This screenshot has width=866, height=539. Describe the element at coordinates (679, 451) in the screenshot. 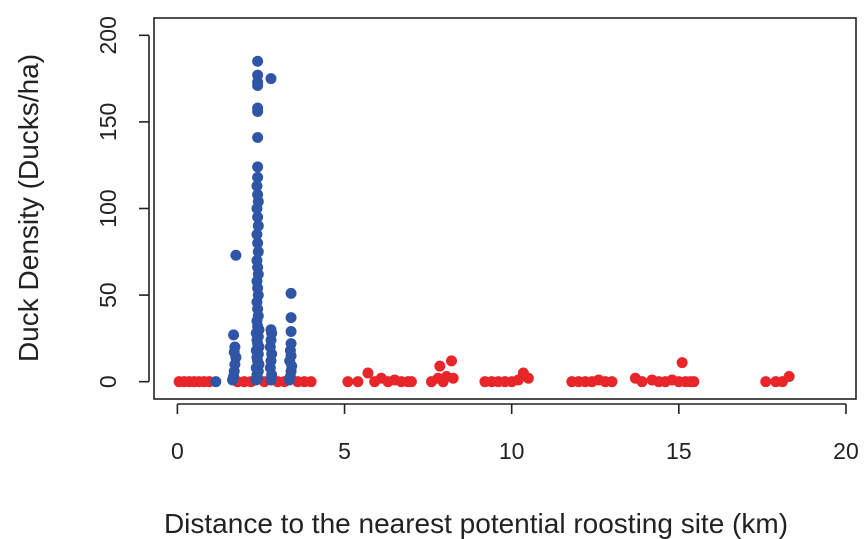

I see `x-tick-label: 15` at that location.